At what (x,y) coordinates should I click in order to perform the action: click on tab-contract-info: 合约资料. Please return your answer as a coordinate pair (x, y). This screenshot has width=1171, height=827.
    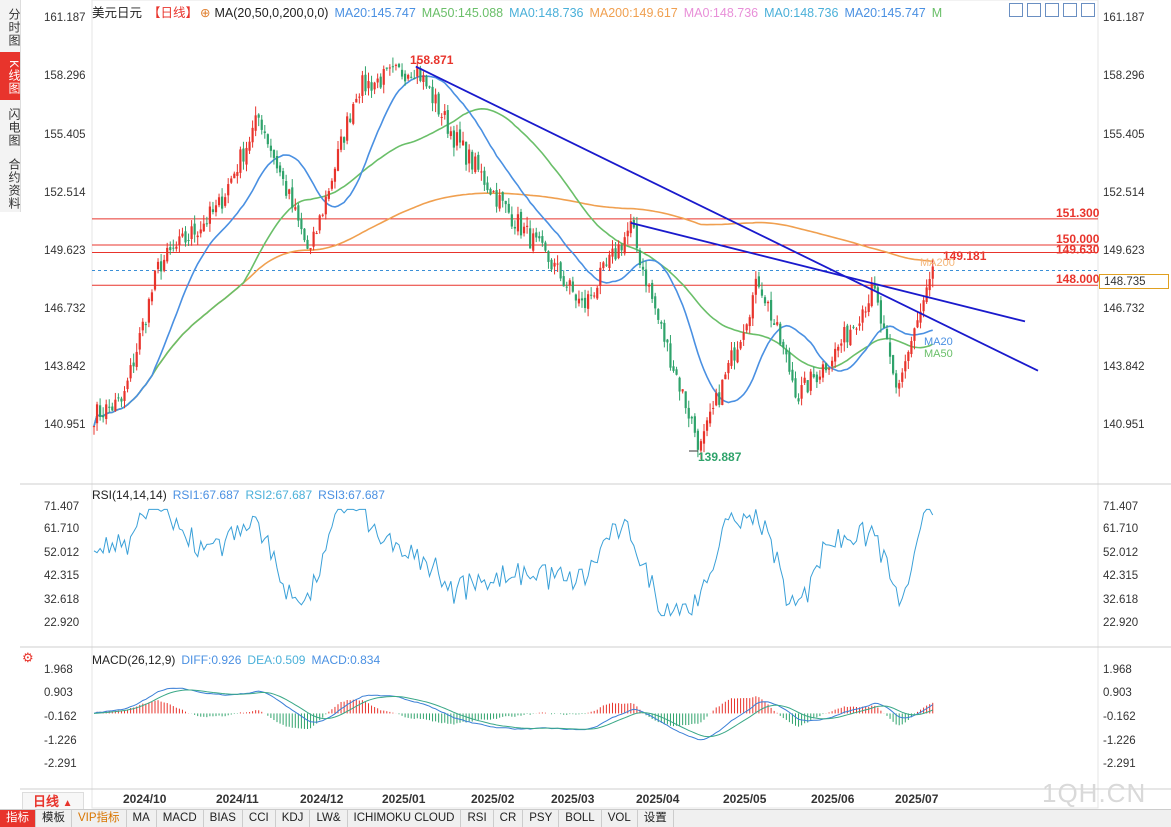
    Looking at the image, I should click on (14, 183).